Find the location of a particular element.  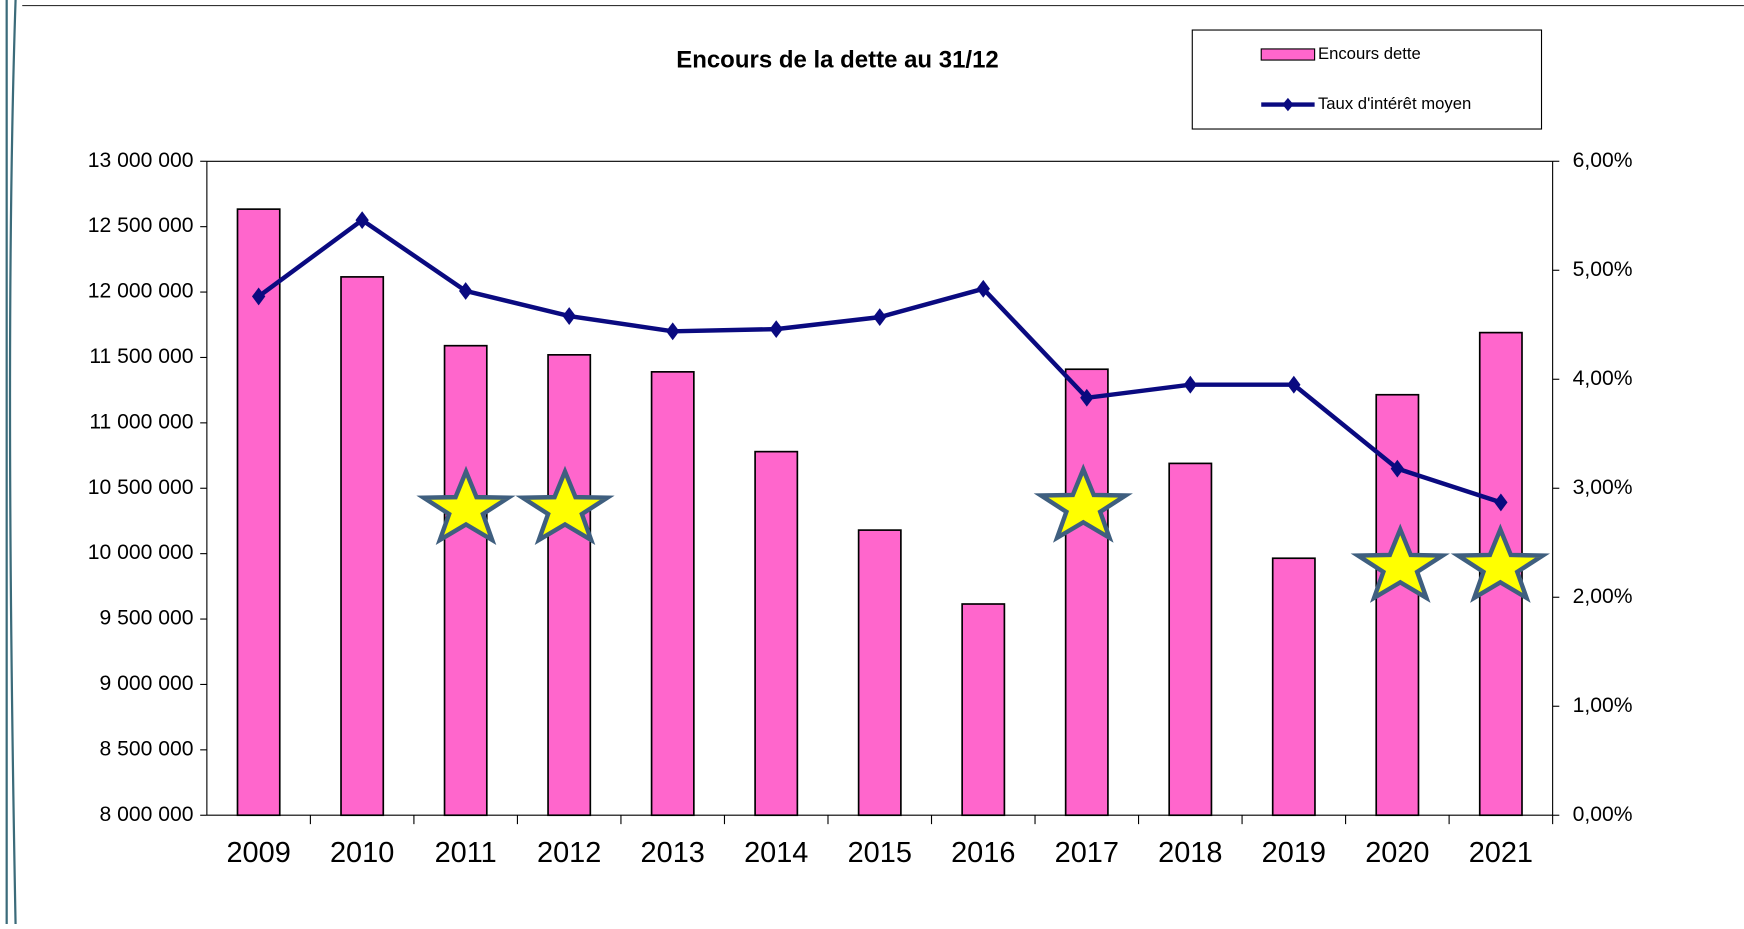

x-tick-label: 2010 is located at coordinates (362, 853).